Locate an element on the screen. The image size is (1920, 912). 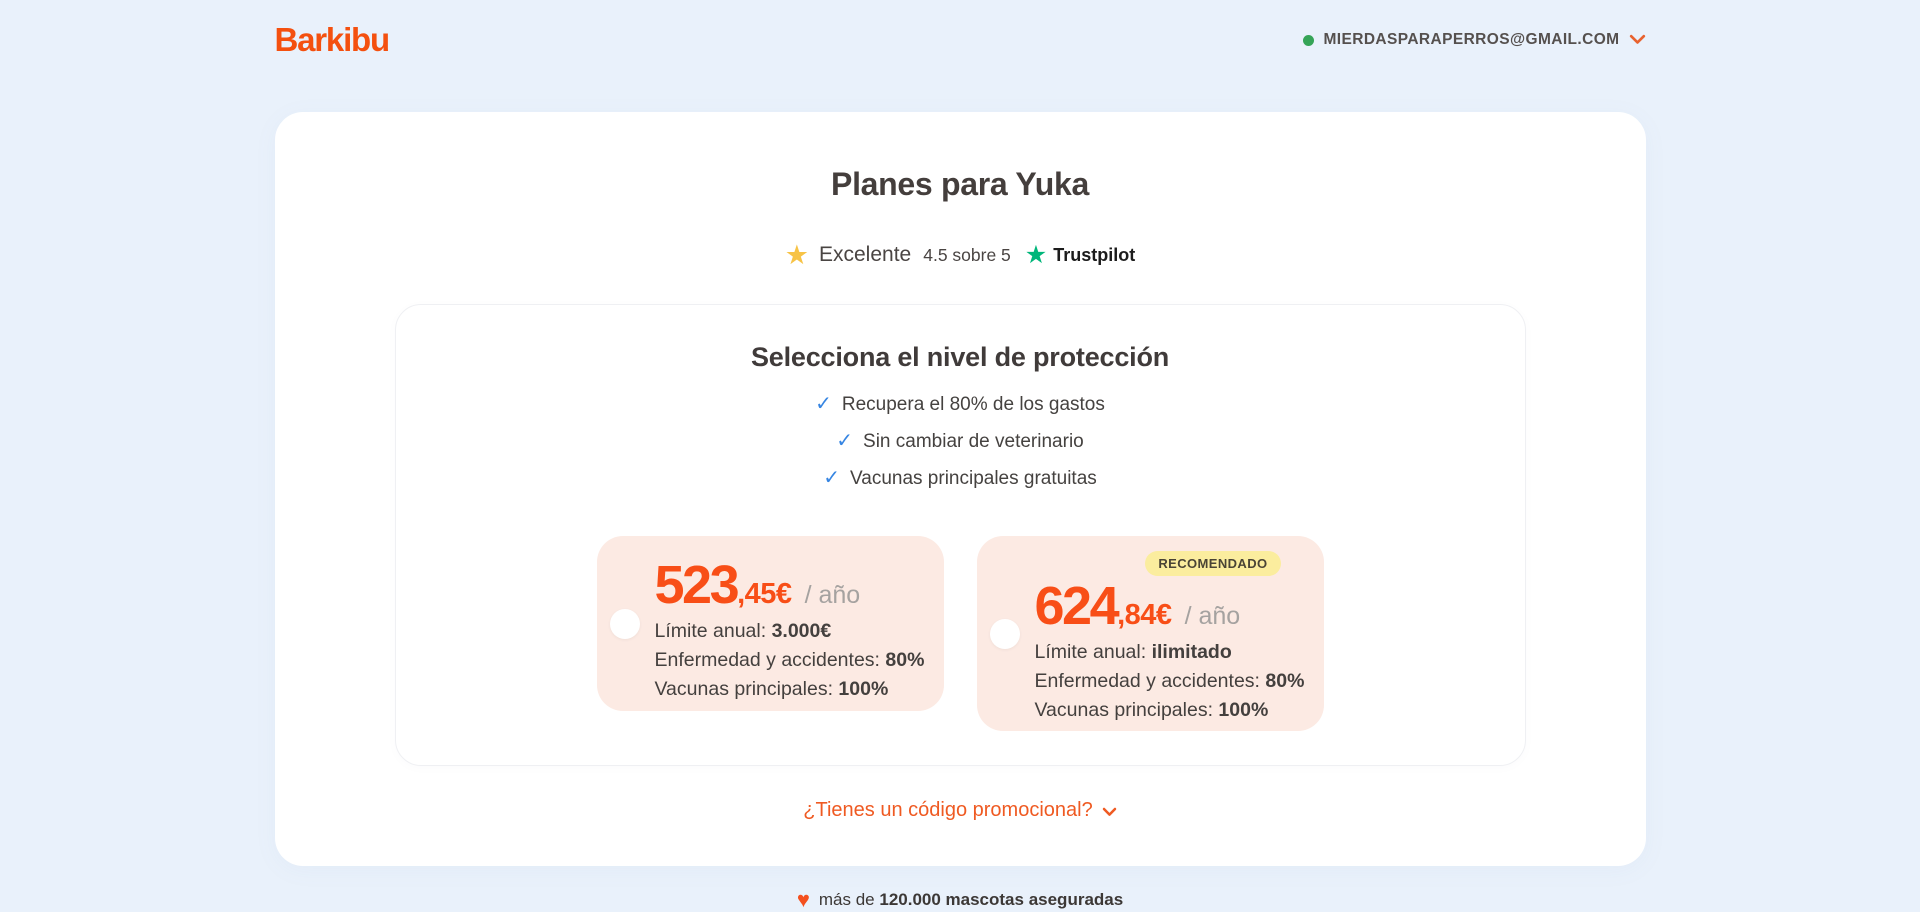
trustpilot-wordmark: Trustpilot is located at coordinates (1094, 254).